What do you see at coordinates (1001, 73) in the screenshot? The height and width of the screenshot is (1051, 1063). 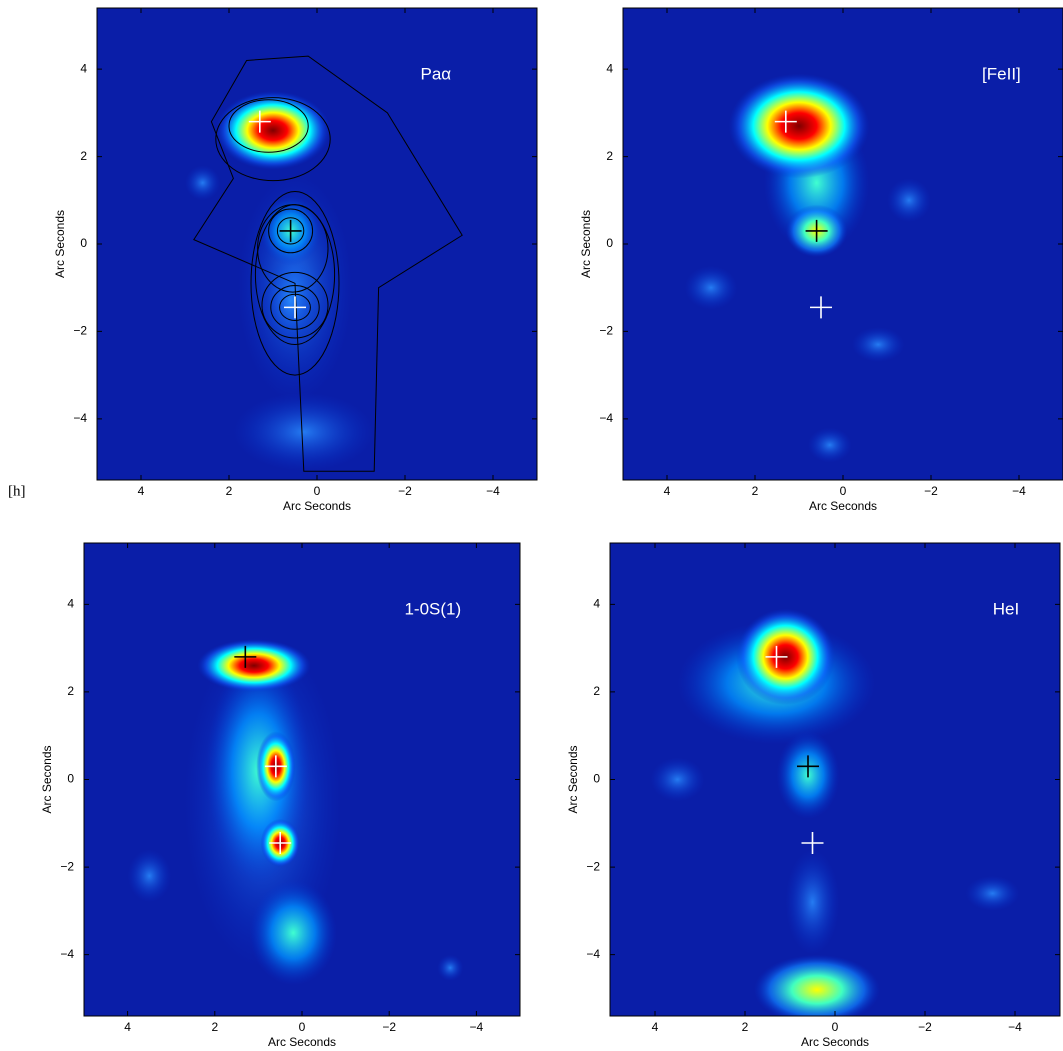 I see `panel-title: [FeII]` at bounding box center [1001, 73].